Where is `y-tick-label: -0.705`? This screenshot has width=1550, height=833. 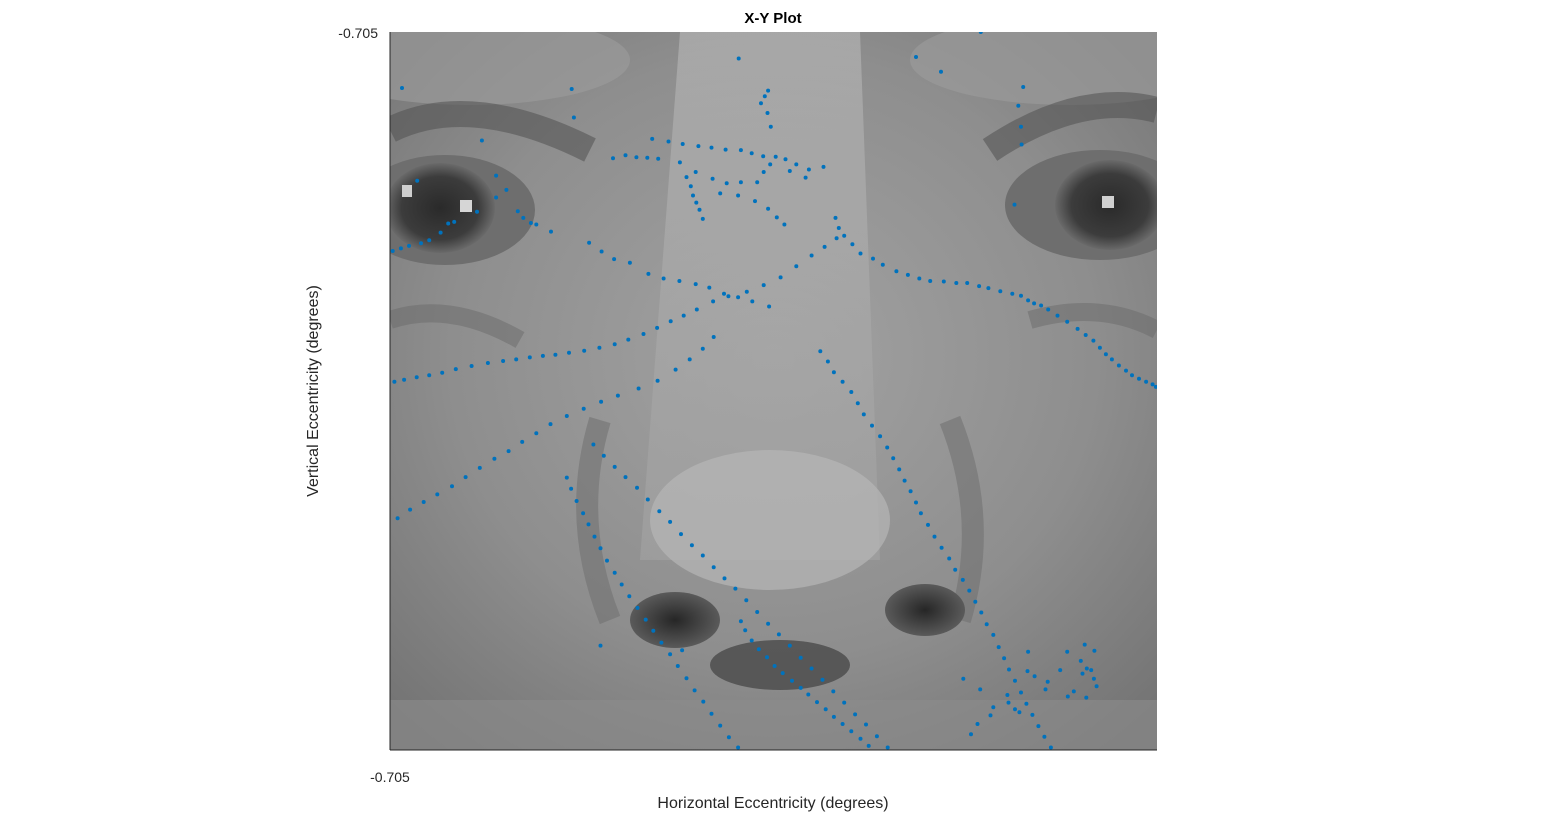 y-tick-label: -0.705 is located at coordinates (358, 33).